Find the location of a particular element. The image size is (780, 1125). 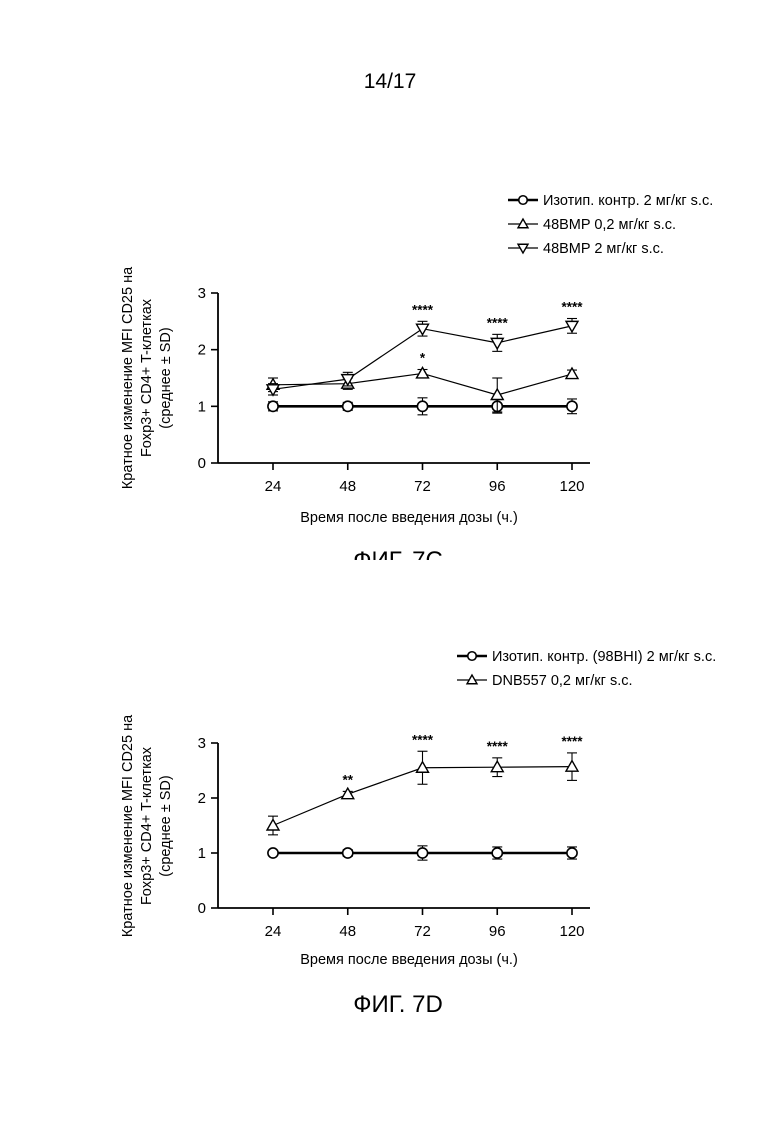

fig-7d-y-tick-label: 2 is located at coordinates (202, 798).